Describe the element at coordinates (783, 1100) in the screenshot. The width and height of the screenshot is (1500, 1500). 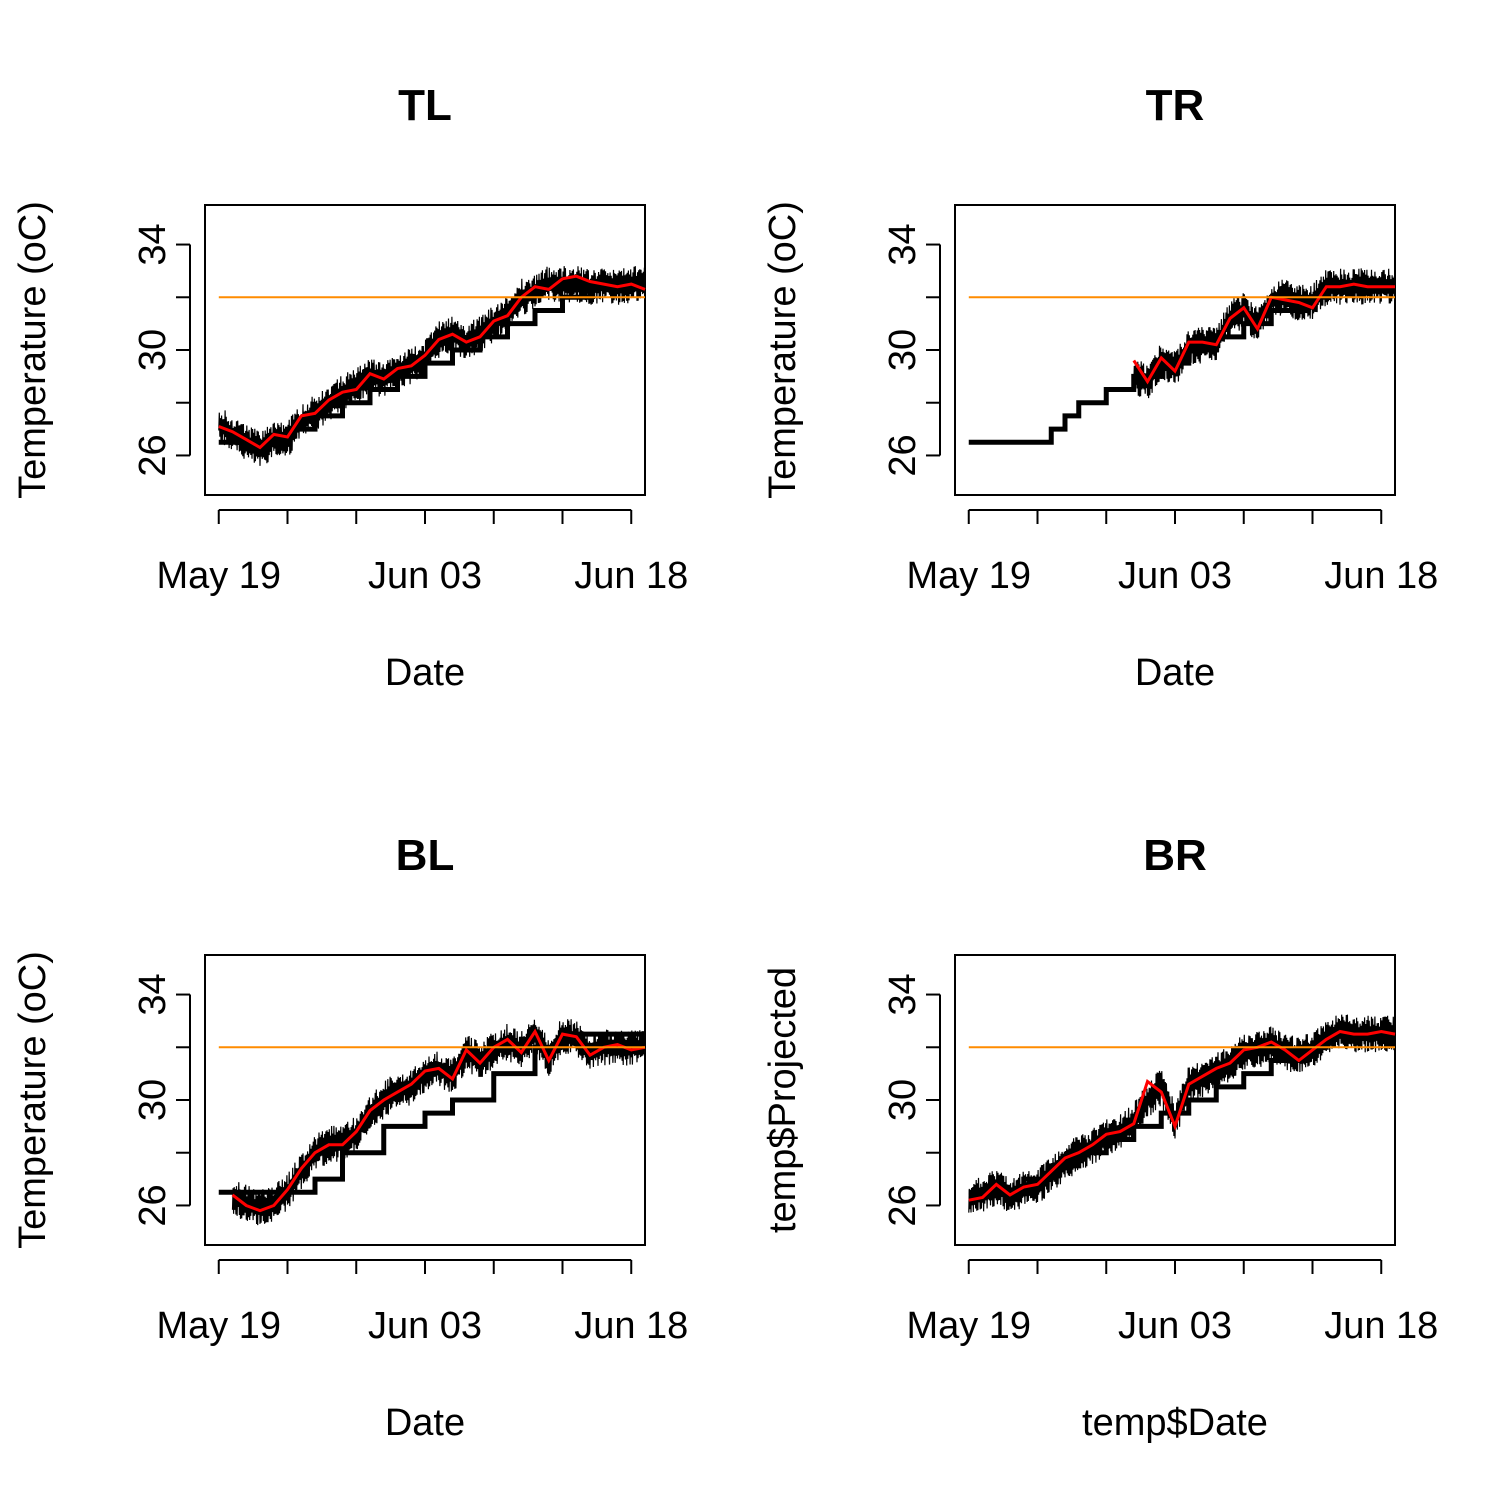
I see `y-axis-label: temp$Projected` at that location.